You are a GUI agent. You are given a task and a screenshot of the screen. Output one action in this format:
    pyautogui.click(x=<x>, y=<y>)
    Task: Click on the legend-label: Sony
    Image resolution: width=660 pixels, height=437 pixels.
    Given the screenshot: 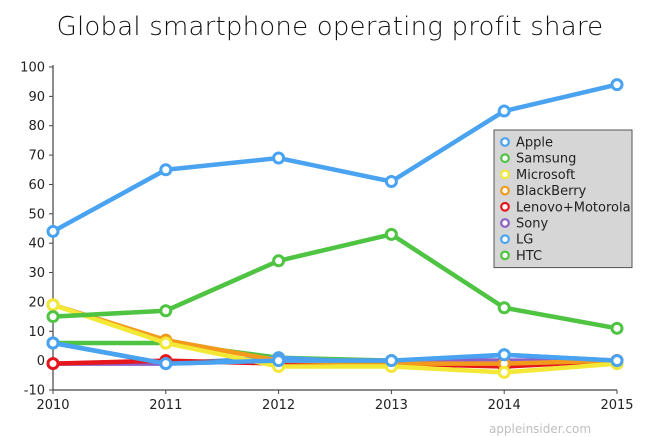 What is the action you would take?
    pyautogui.click(x=532, y=224)
    